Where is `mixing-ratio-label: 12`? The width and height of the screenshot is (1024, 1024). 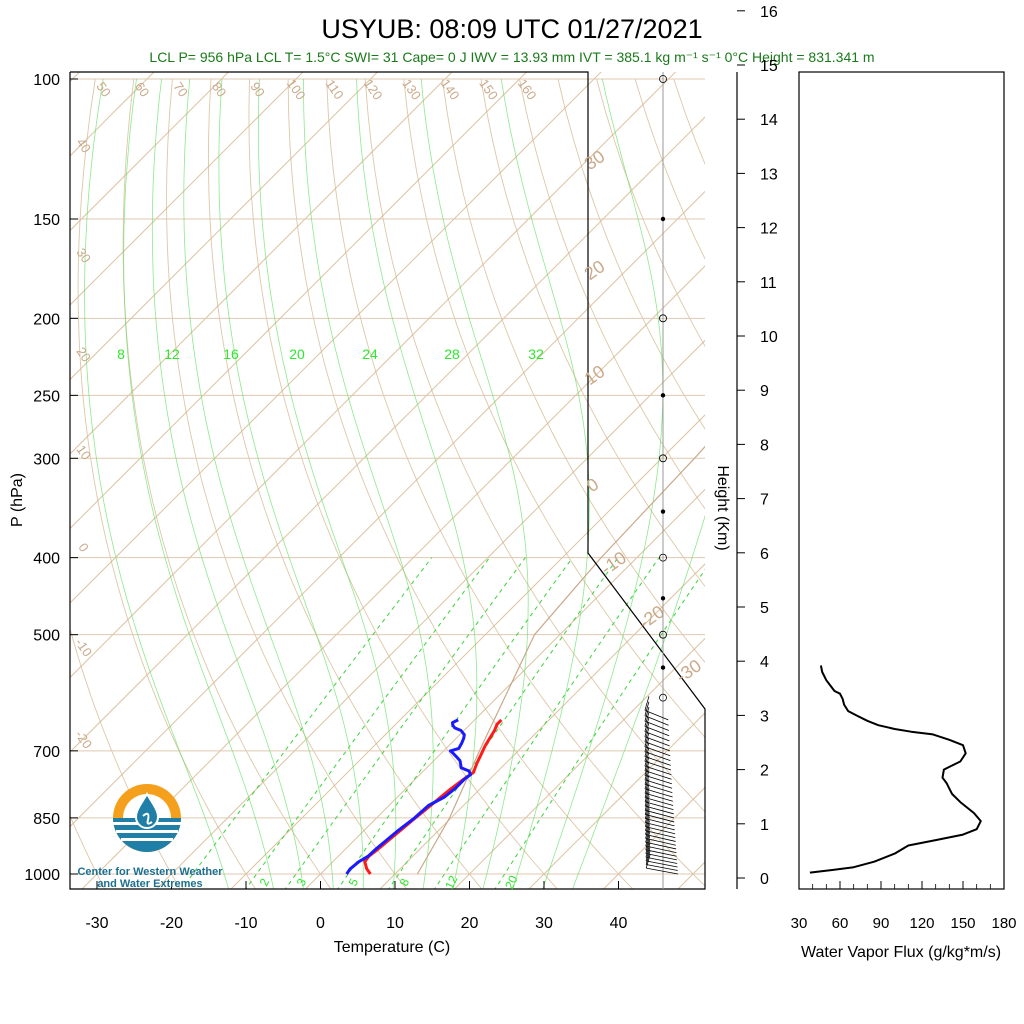 mixing-ratio-label: 12 is located at coordinates (451, 882).